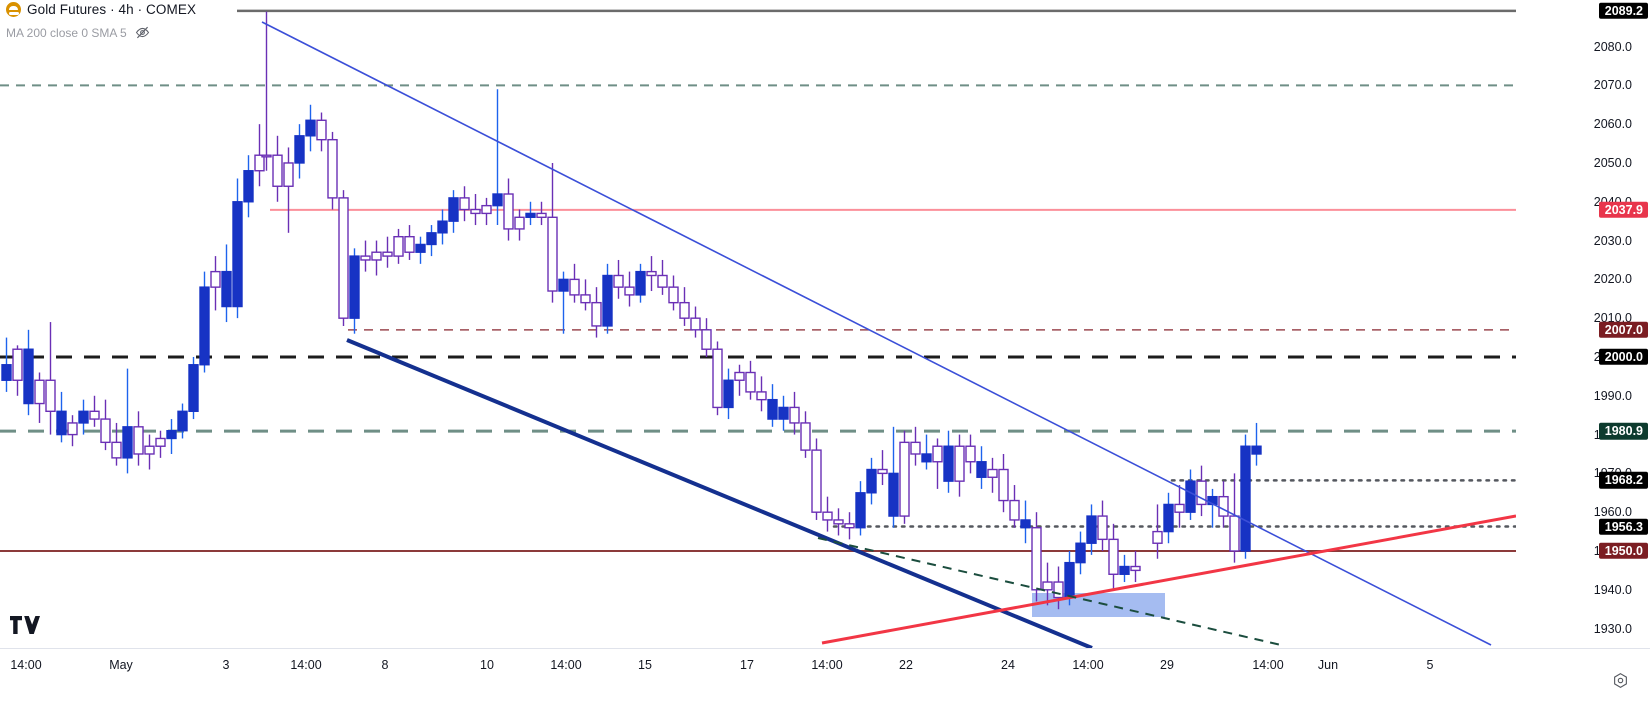  I want to click on price-label-1980: 1980.9, so click(1623, 431).